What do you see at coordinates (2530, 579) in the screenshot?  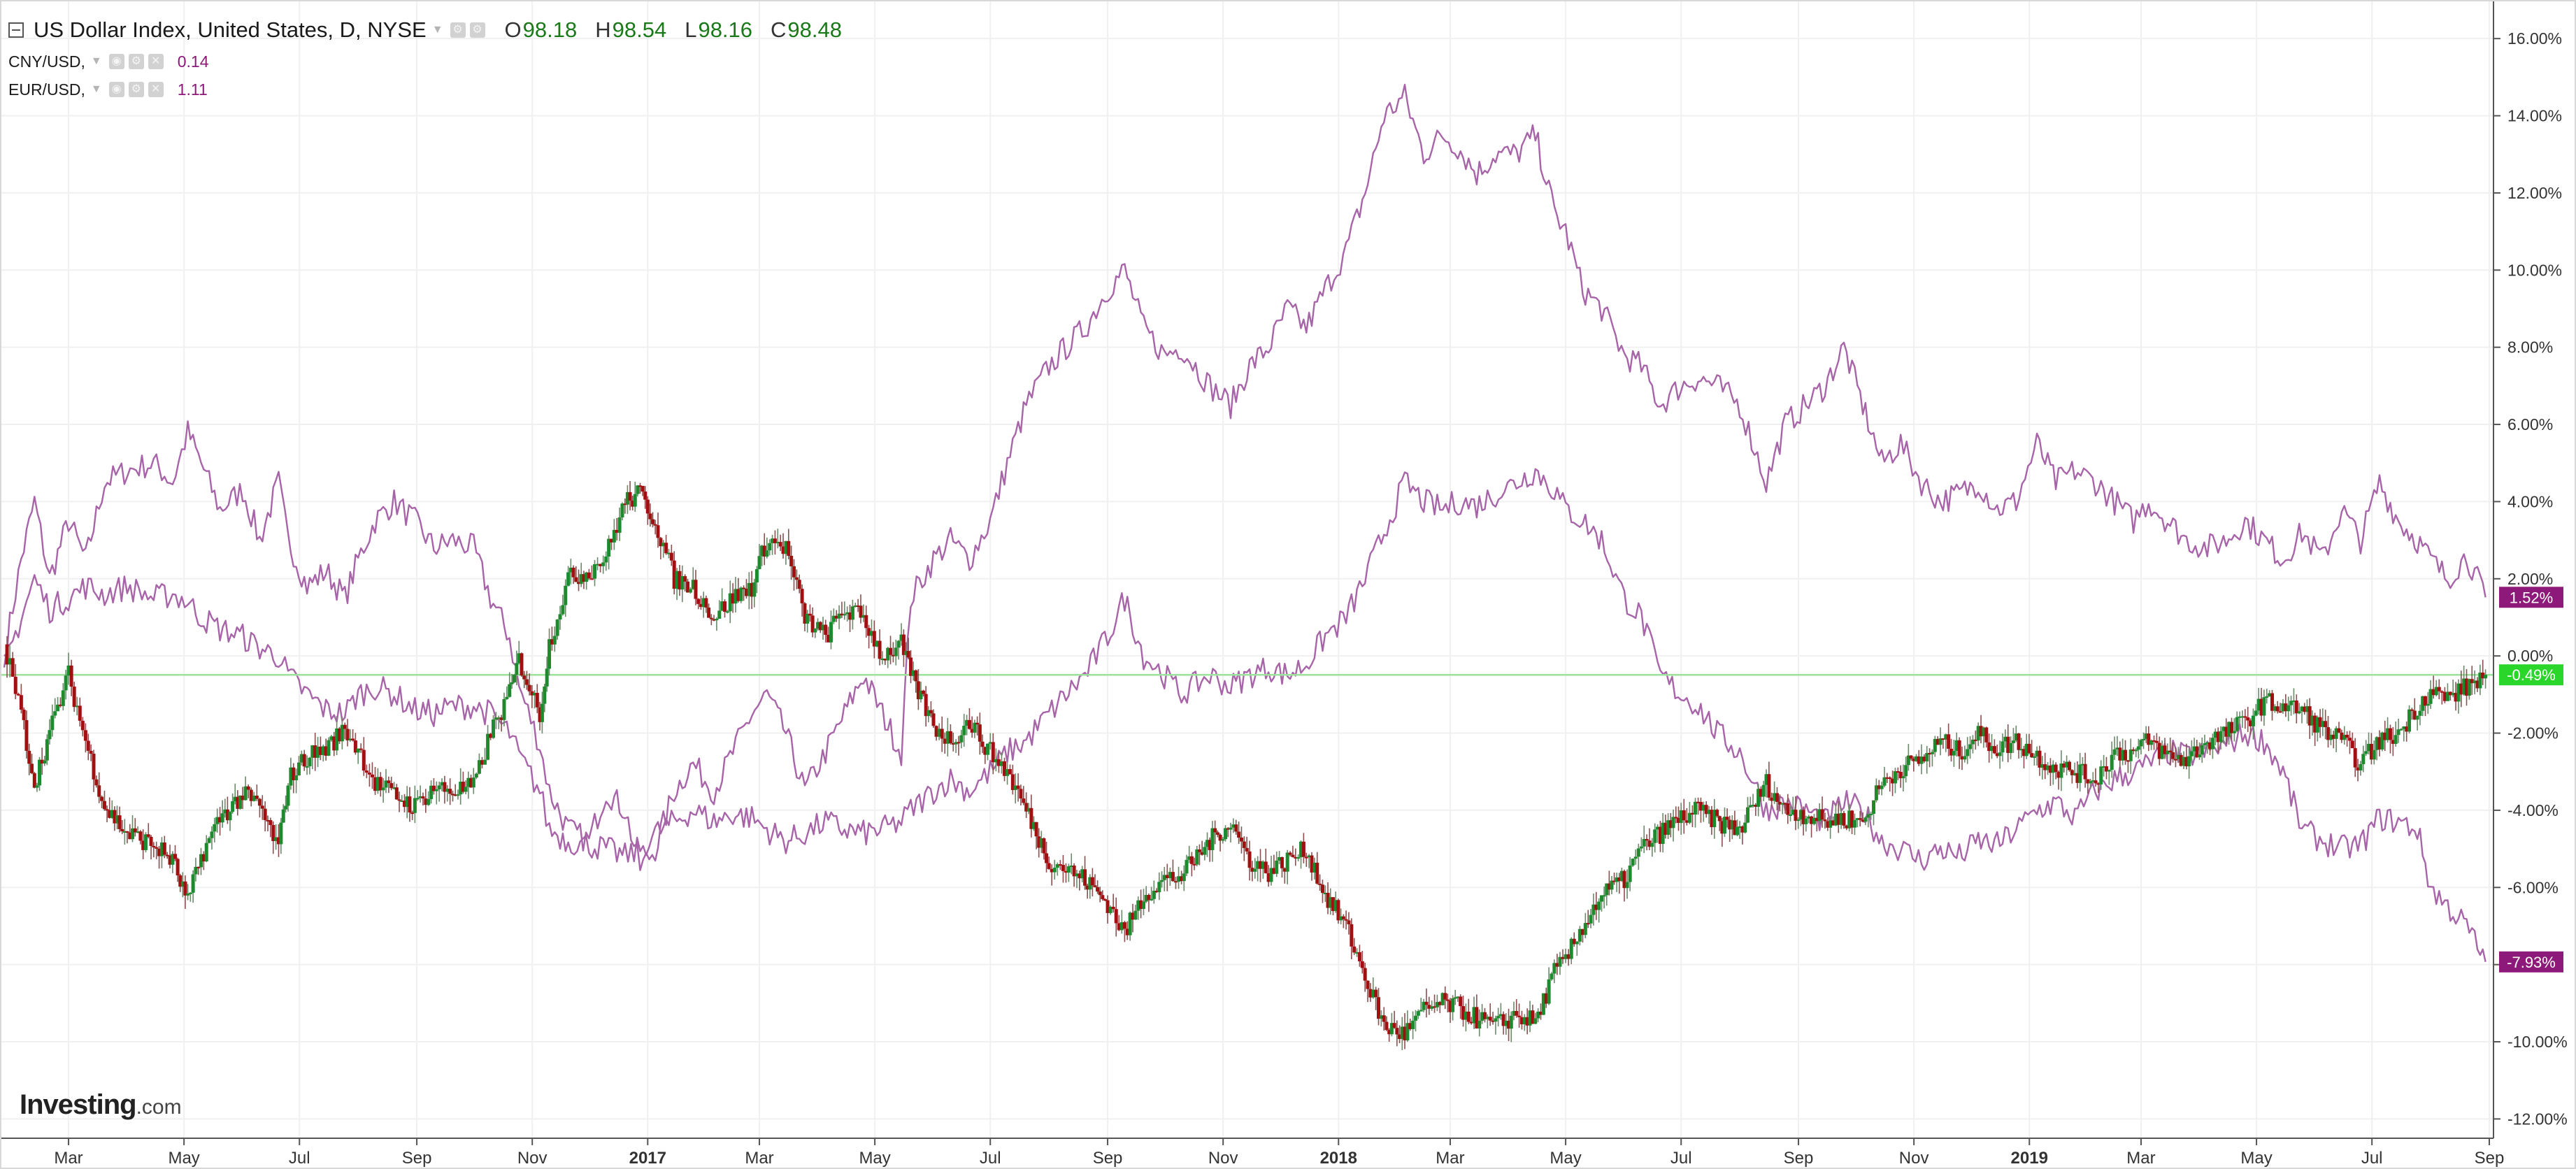 I see `y-tick-label: 2.00%` at bounding box center [2530, 579].